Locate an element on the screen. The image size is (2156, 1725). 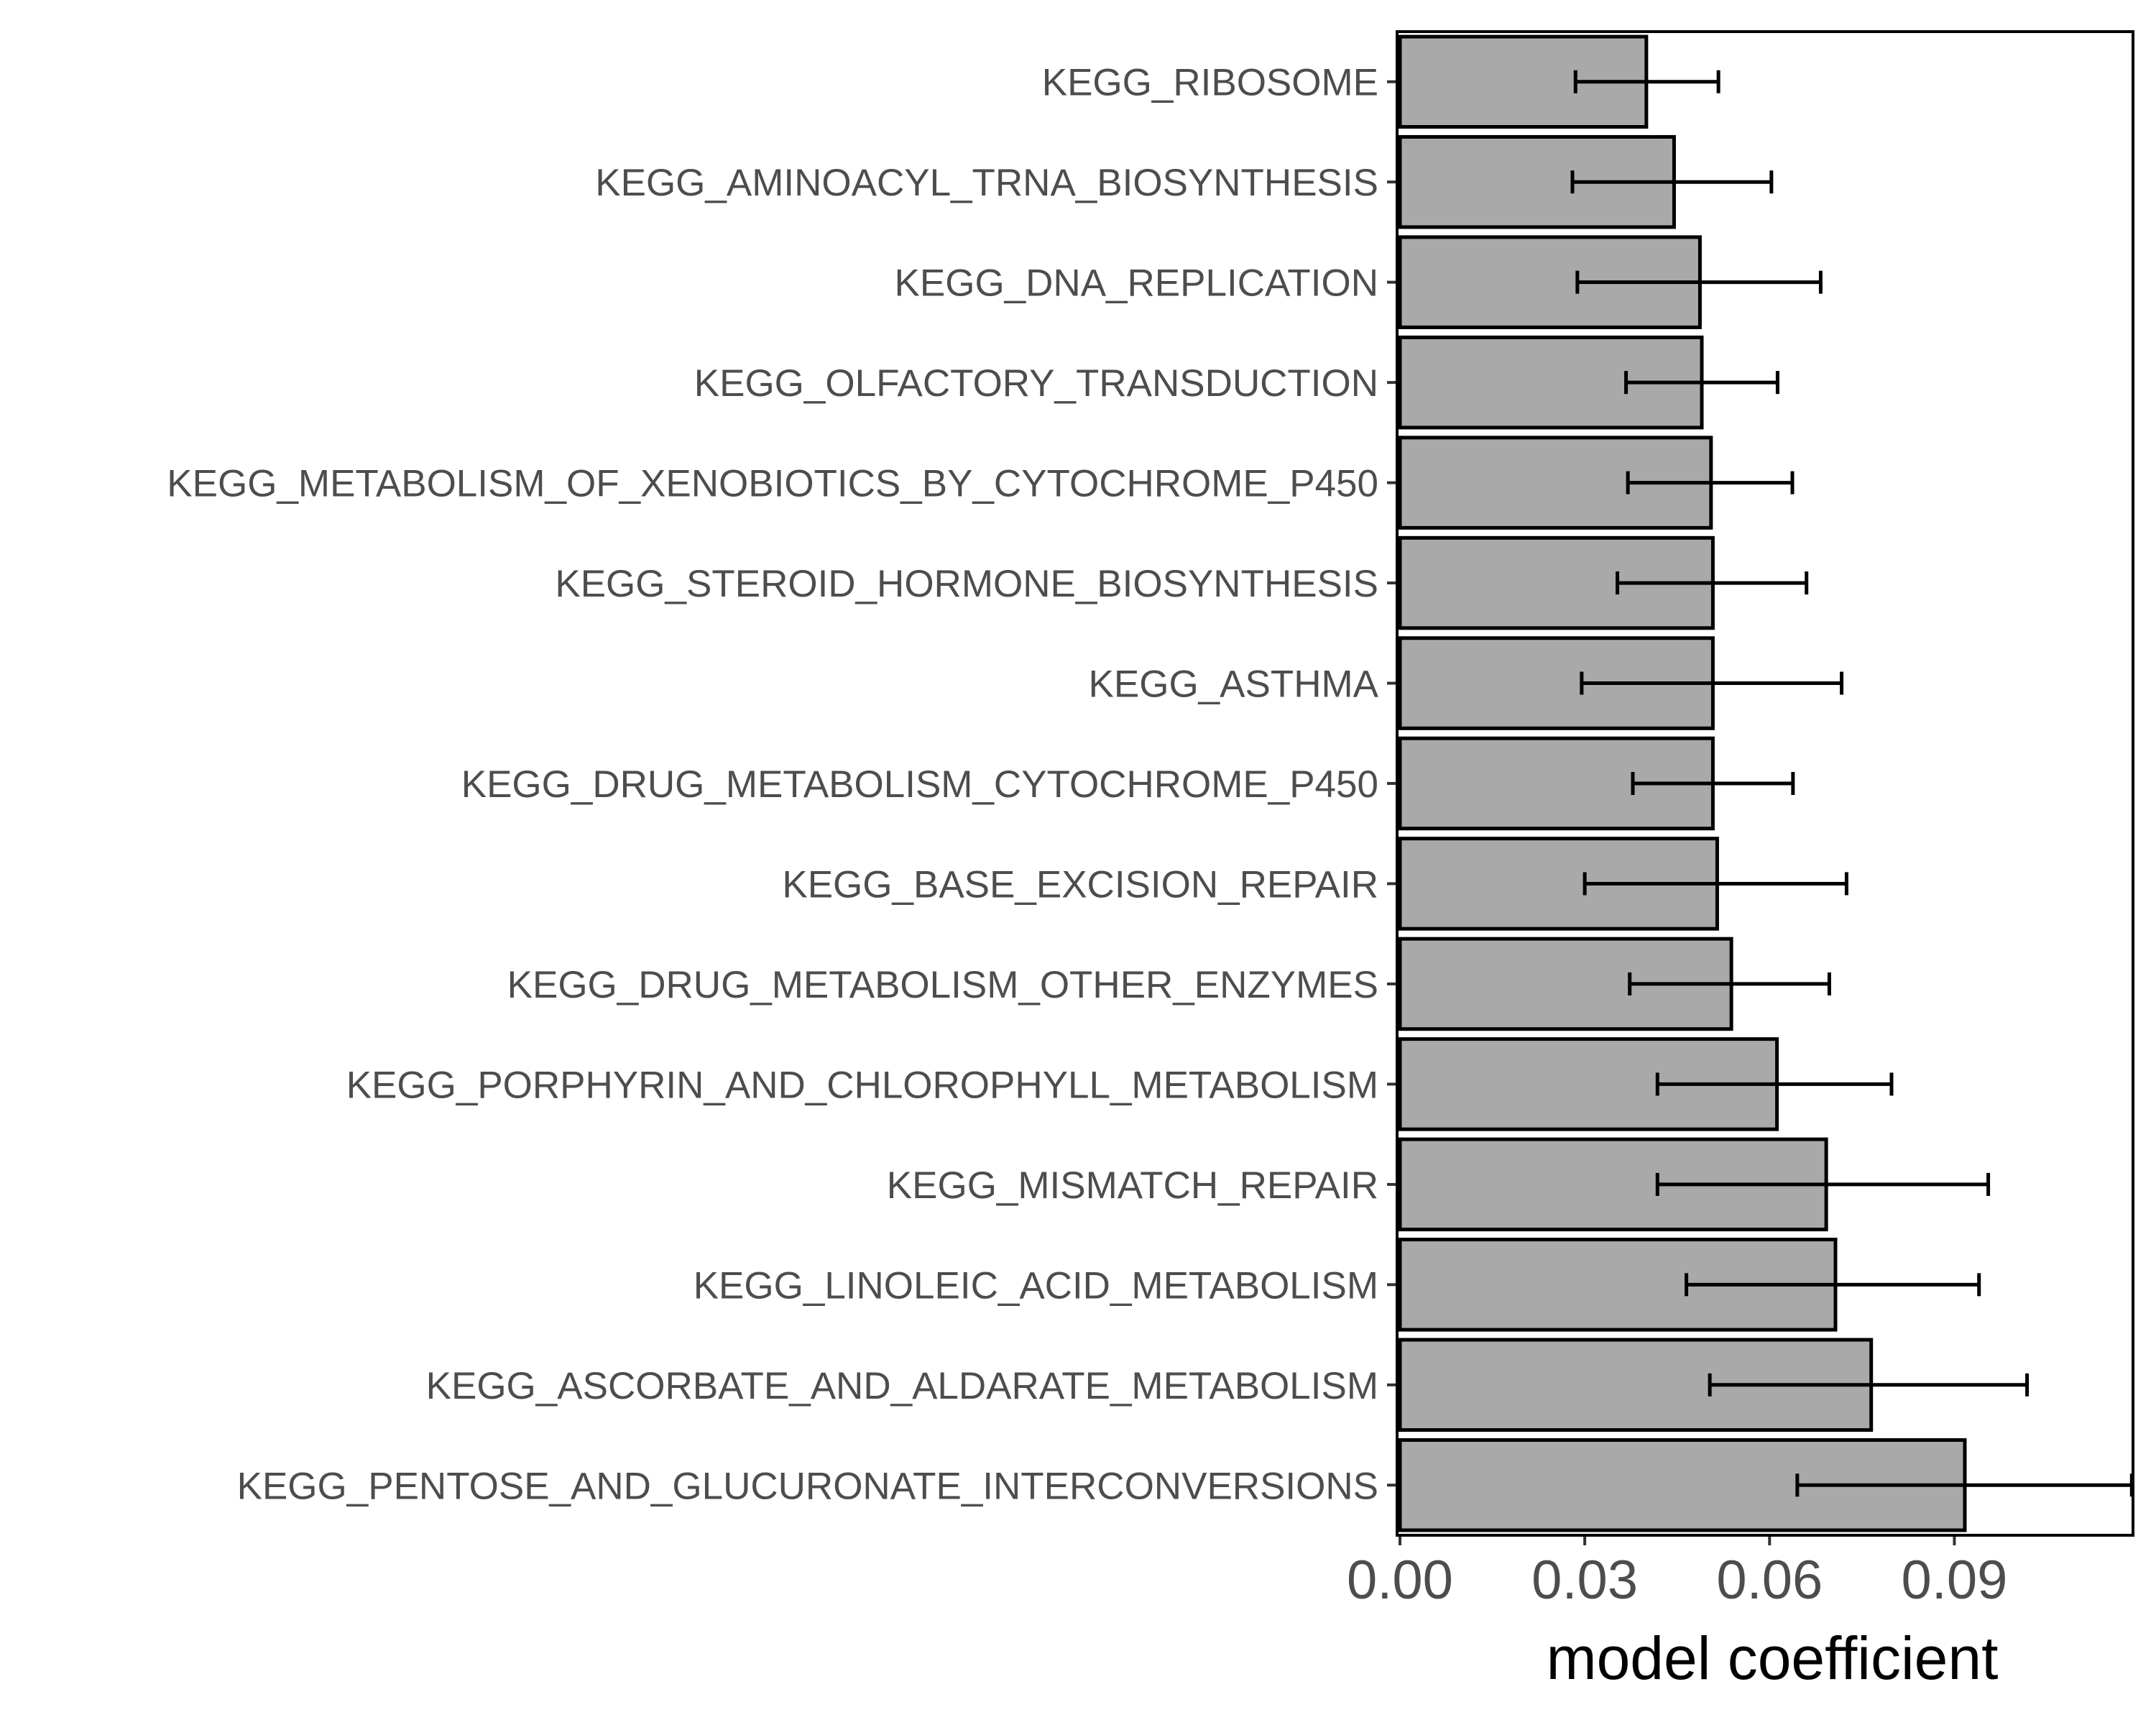
category-label: KEGG_DNA_REPLICATION is located at coordinates (1136, 283).